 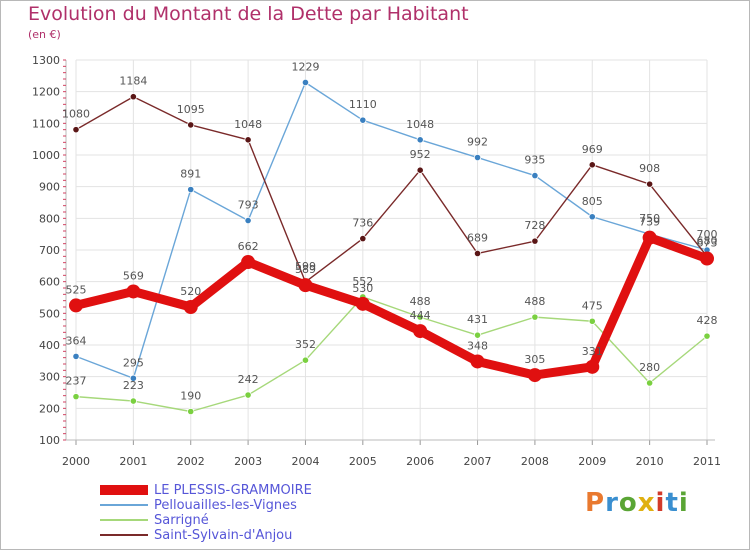 What do you see at coordinates (190, 396) in the screenshot?
I see `data-label: 190` at bounding box center [190, 396].